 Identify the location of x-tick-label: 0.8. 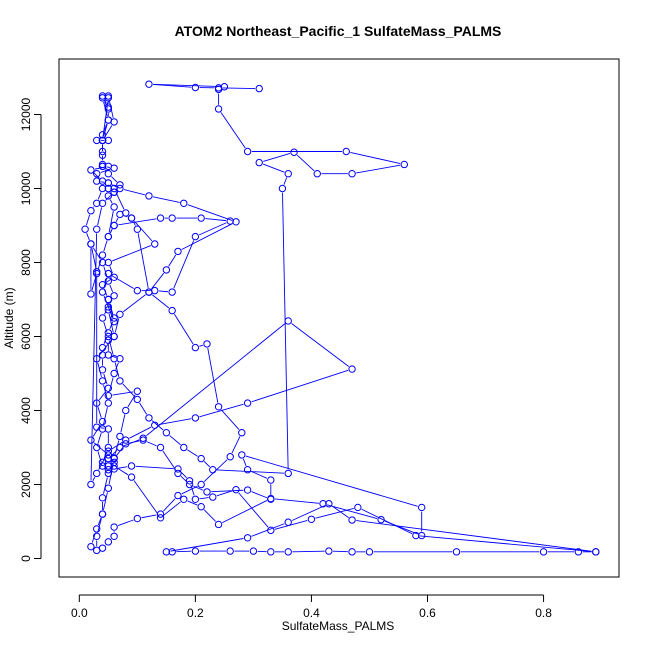
(543, 613).